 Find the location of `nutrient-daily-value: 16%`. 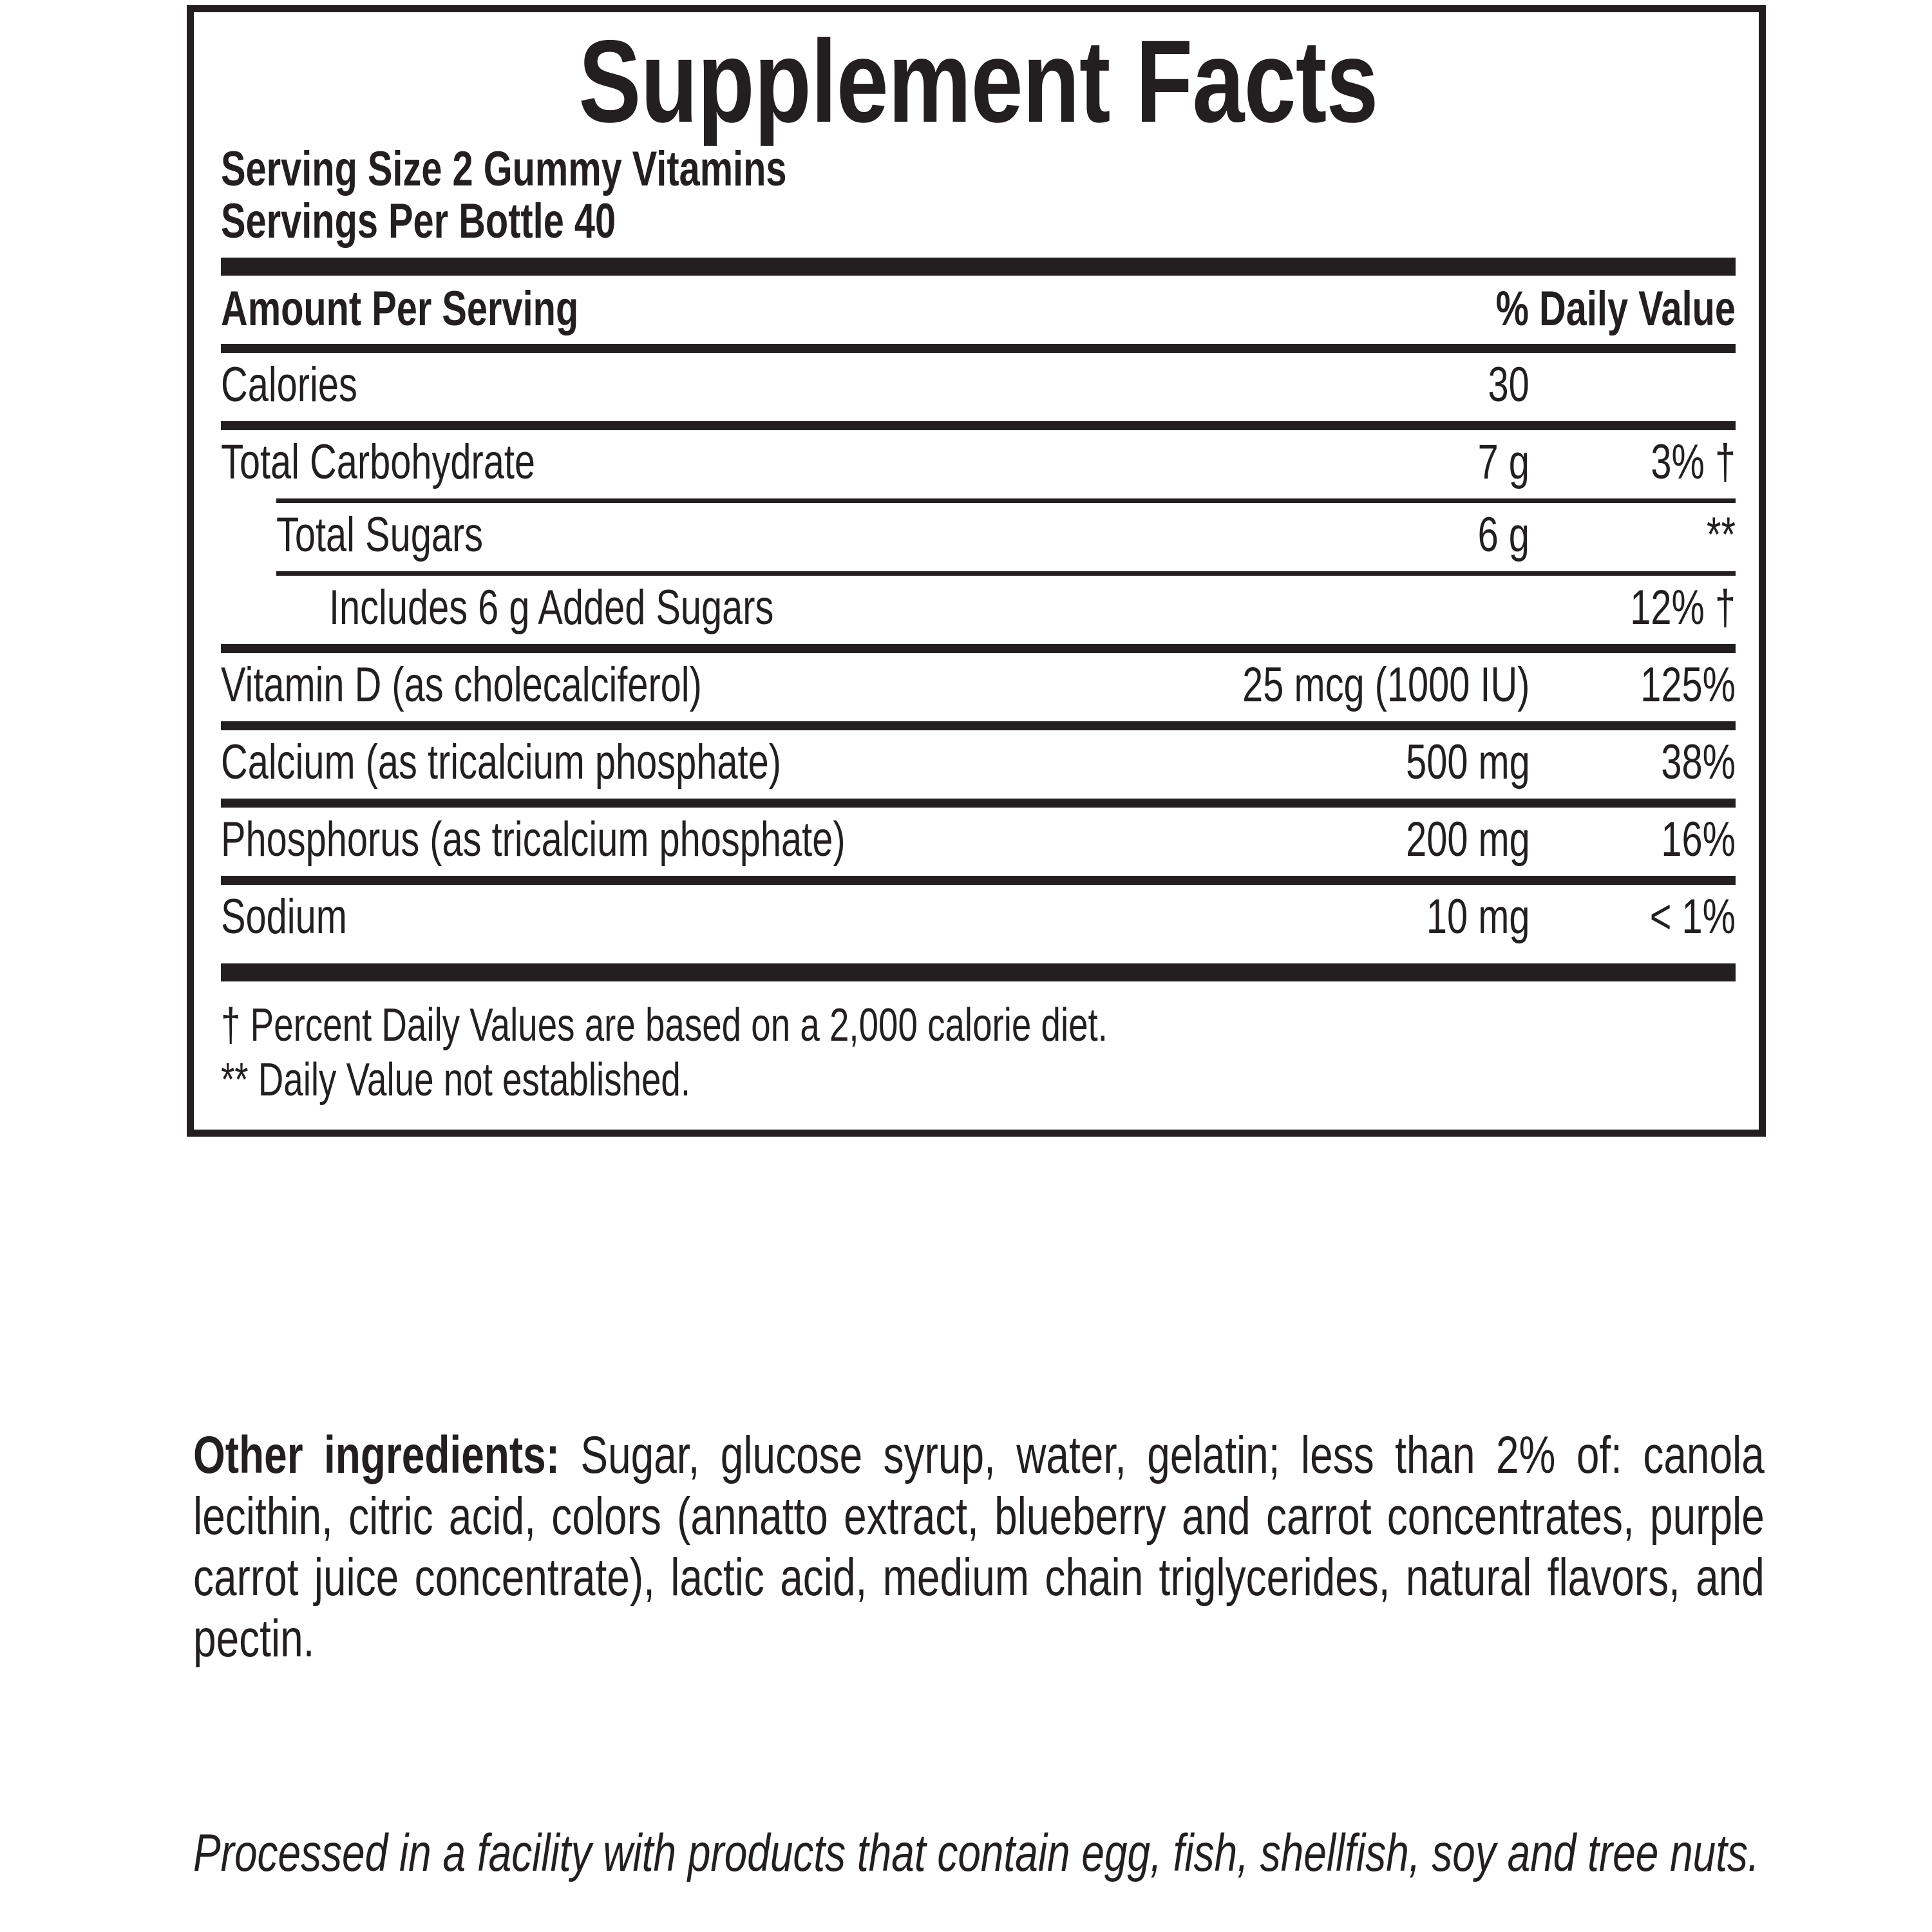

nutrient-daily-value: 16% is located at coordinates (1698, 840).